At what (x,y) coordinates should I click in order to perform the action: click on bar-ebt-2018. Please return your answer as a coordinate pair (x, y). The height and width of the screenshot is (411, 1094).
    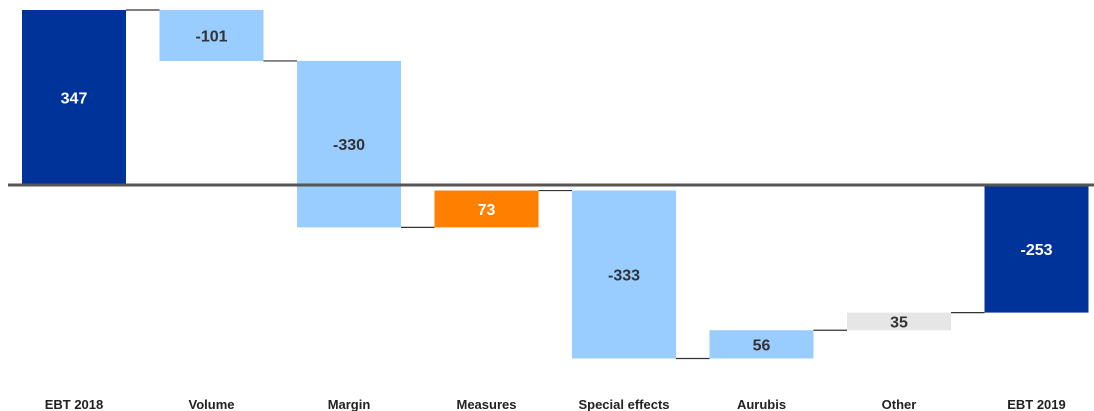
    Looking at the image, I should click on (74, 97).